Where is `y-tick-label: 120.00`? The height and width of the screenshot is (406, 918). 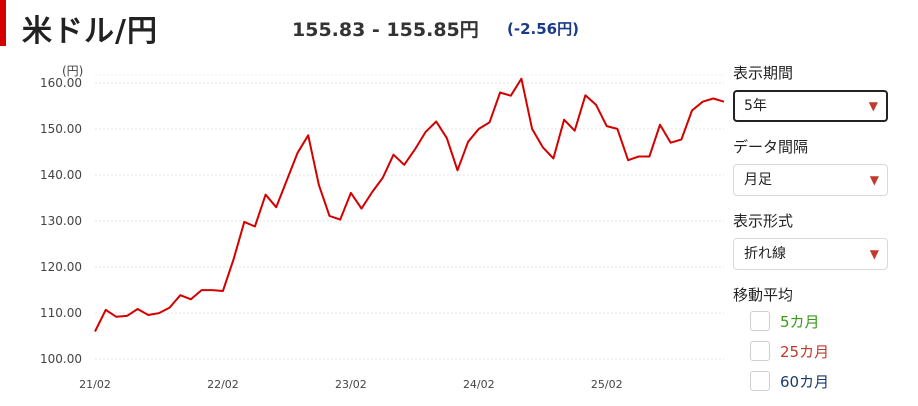 y-tick-label: 120.00 is located at coordinates (61, 267).